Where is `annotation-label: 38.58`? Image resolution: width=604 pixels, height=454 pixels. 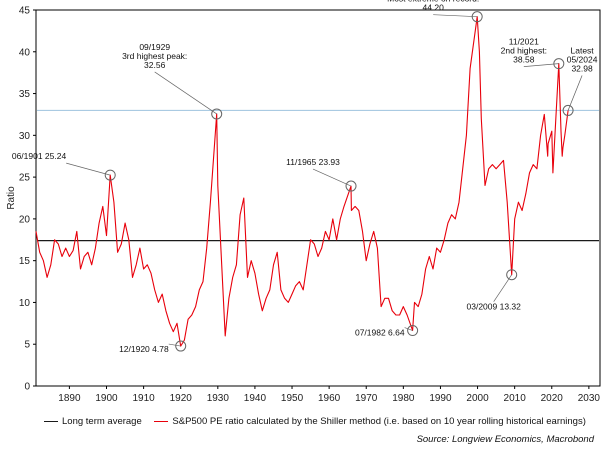 annotation-label: 38.58 is located at coordinates (524, 60).